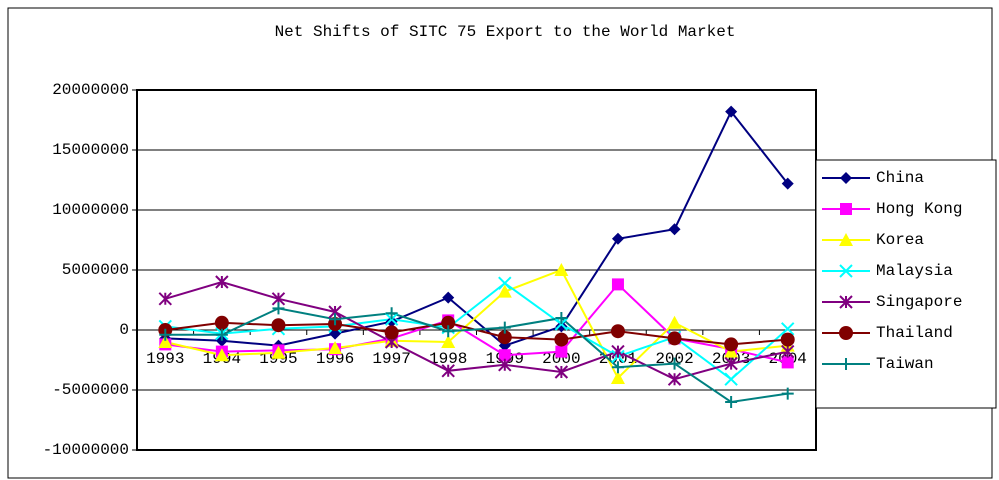  Describe the element at coordinates (905, 364) in the screenshot. I see `legend-label: Taiwan` at that location.